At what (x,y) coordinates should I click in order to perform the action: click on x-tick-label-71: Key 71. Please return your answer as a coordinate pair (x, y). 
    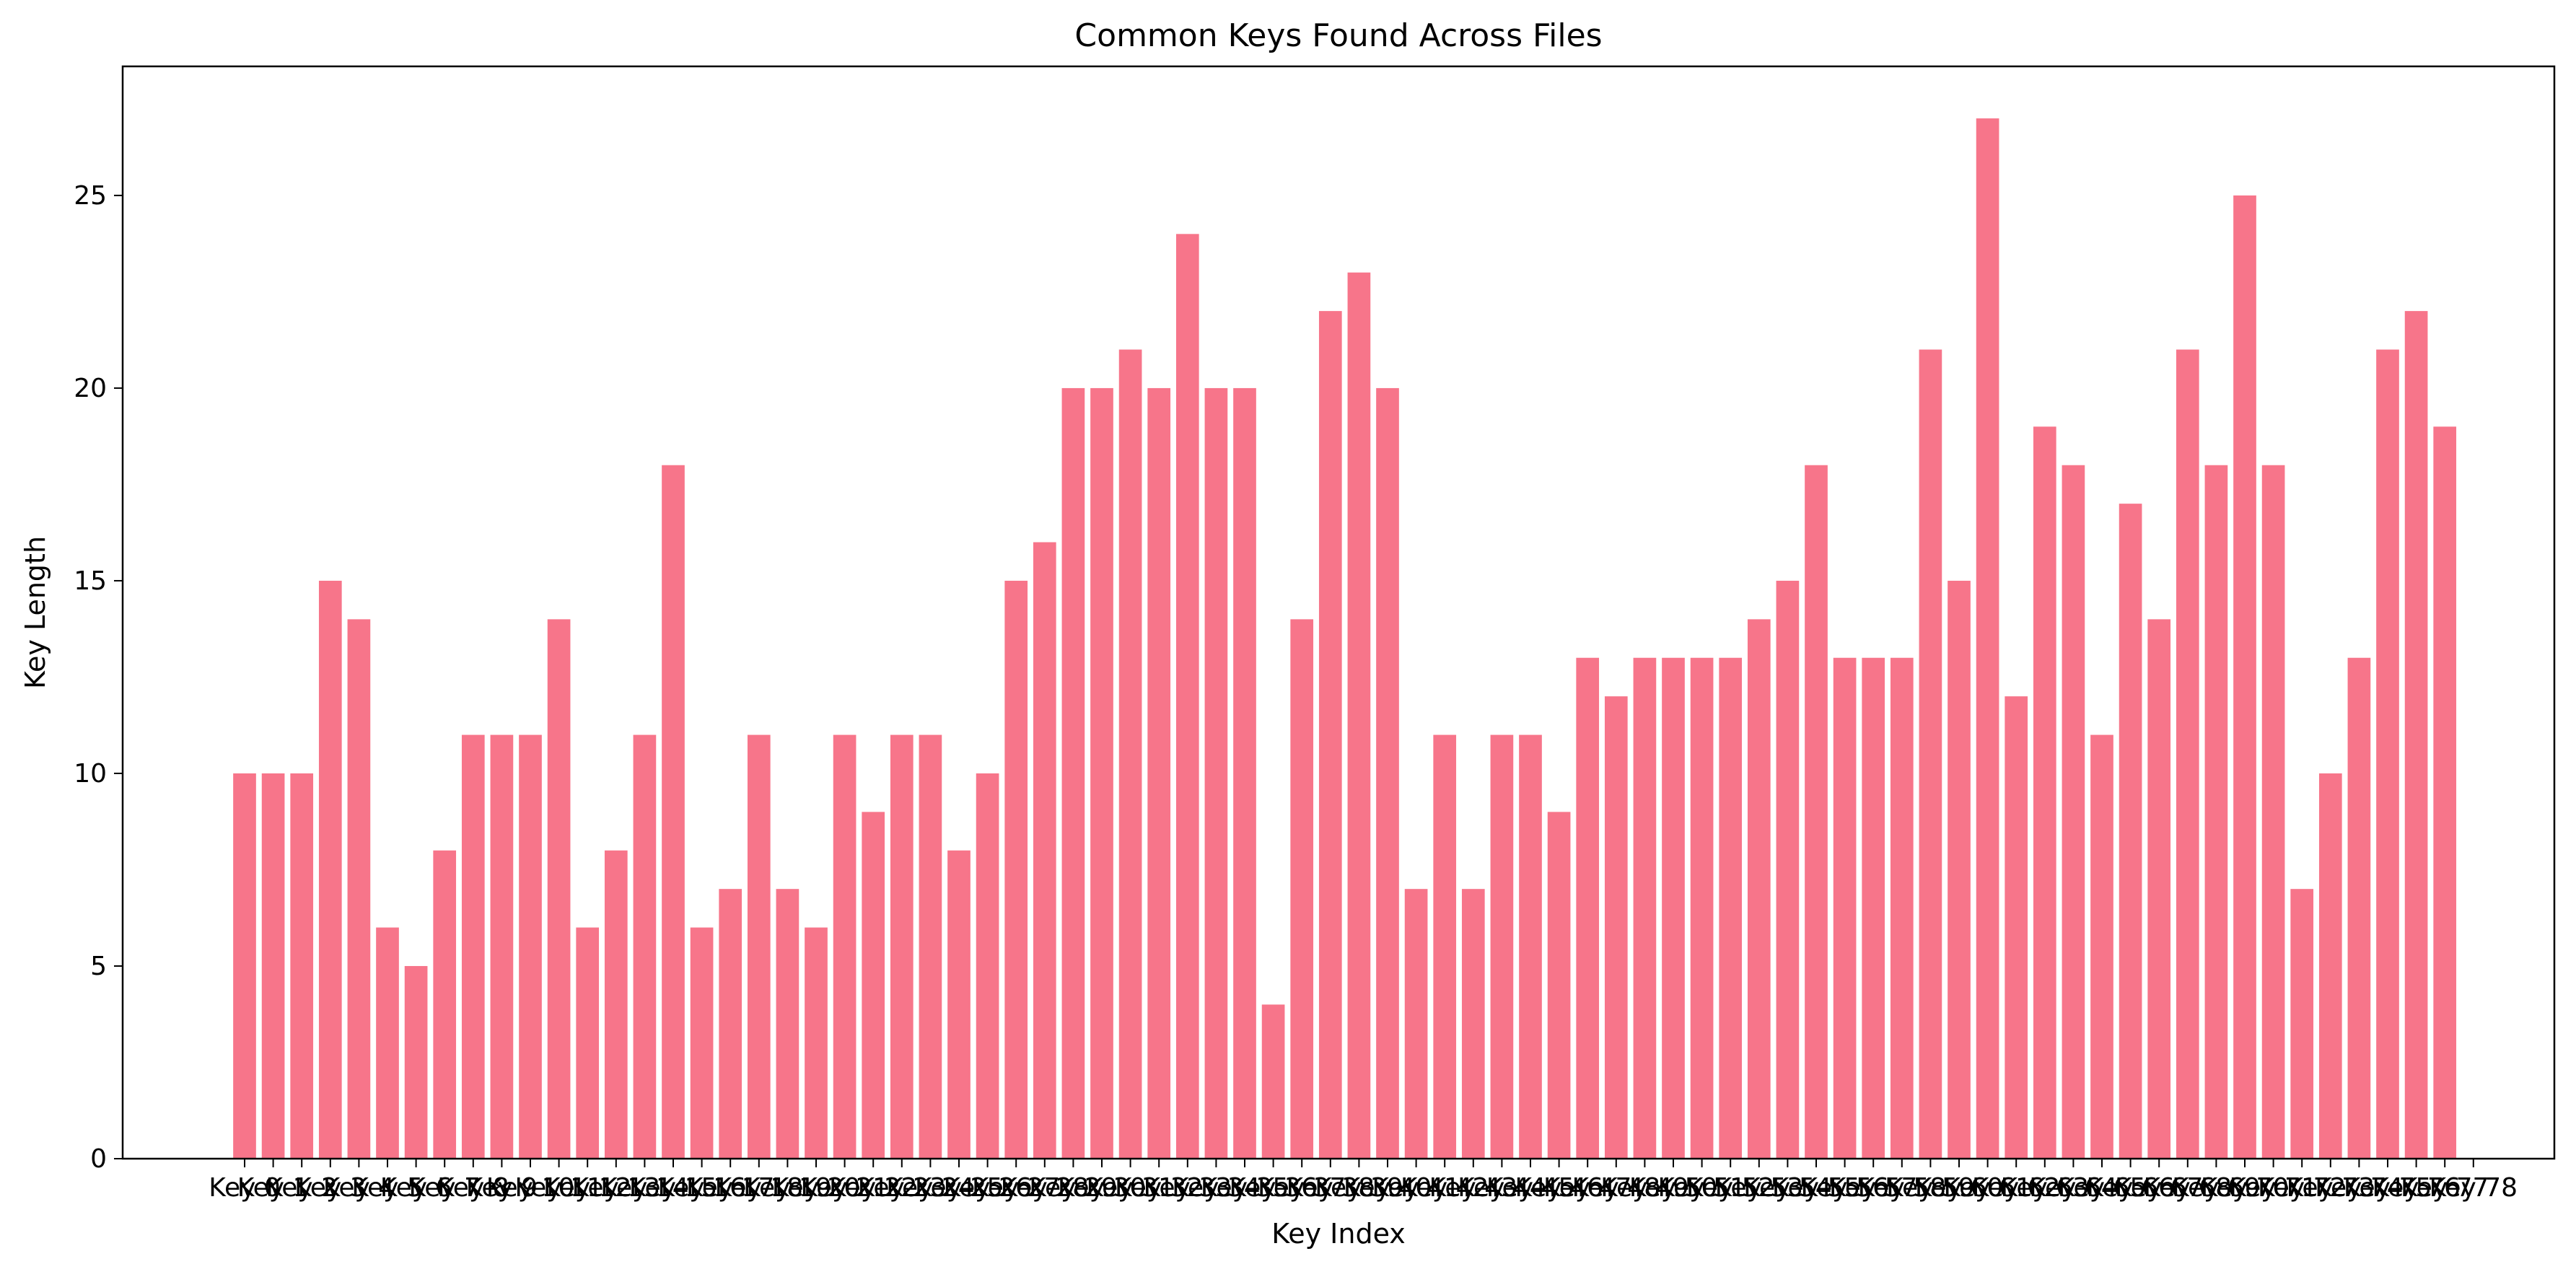
    Looking at the image, I should click on (2273, 1188).